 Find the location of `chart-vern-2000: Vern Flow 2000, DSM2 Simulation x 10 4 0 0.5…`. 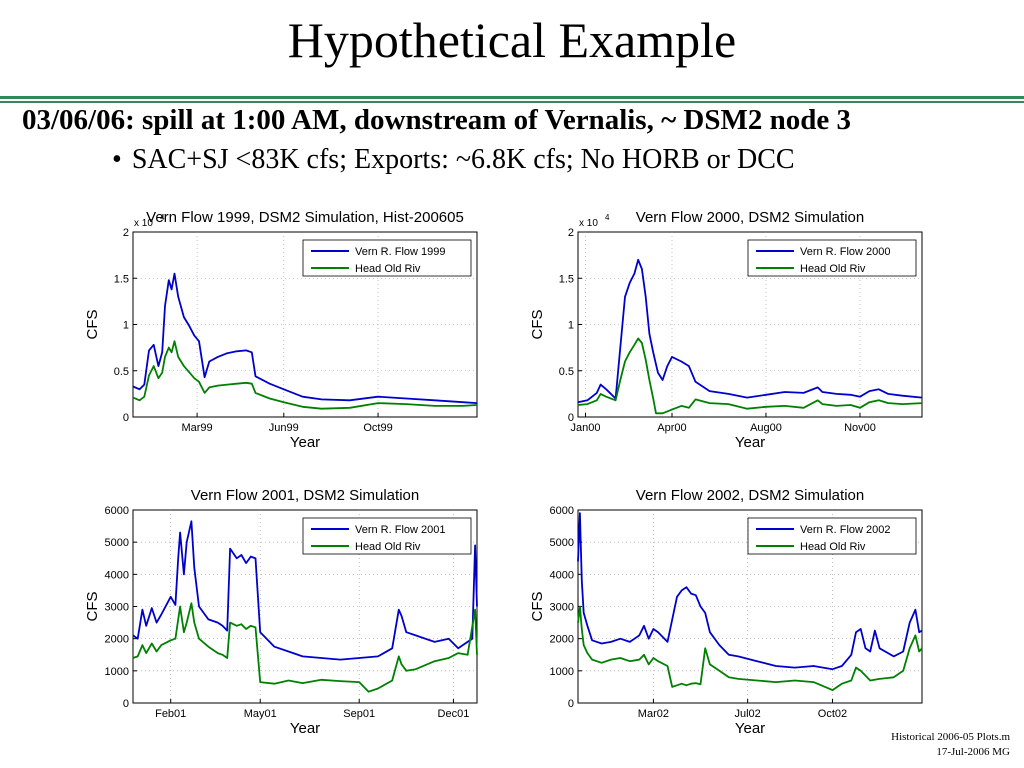

chart-vern-2000: Vern Flow 2000, DSM2 Simulation x 10 4 0 0.5… is located at coordinates (726, 329).